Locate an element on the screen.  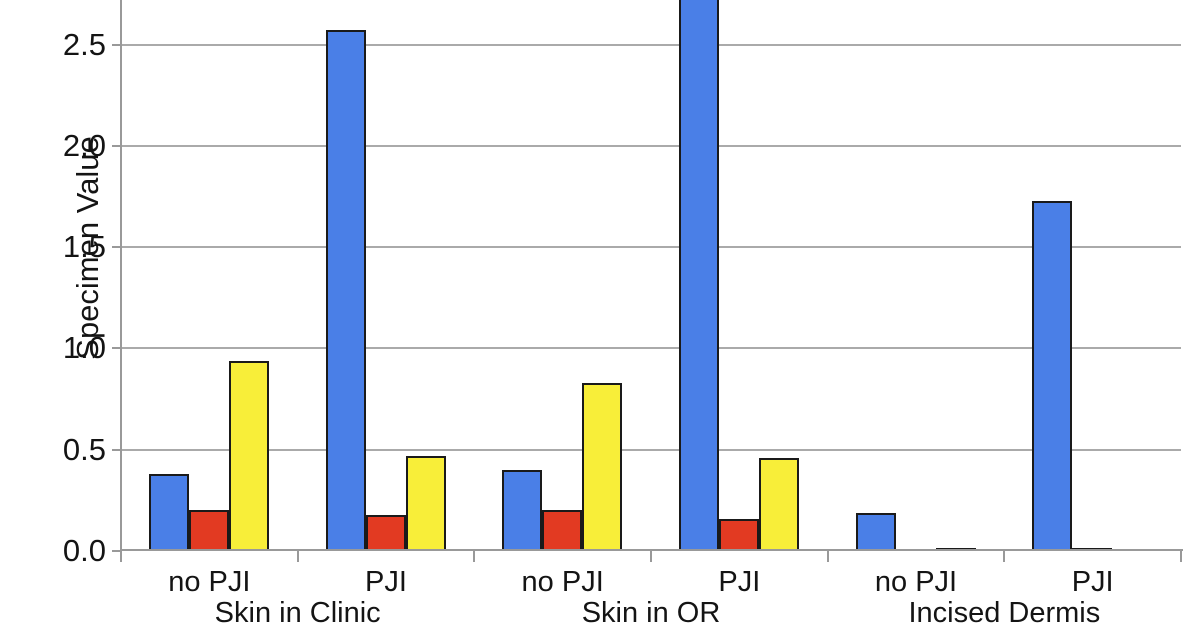
y-tick-label: 2.5 is located at coordinates (84, 44).